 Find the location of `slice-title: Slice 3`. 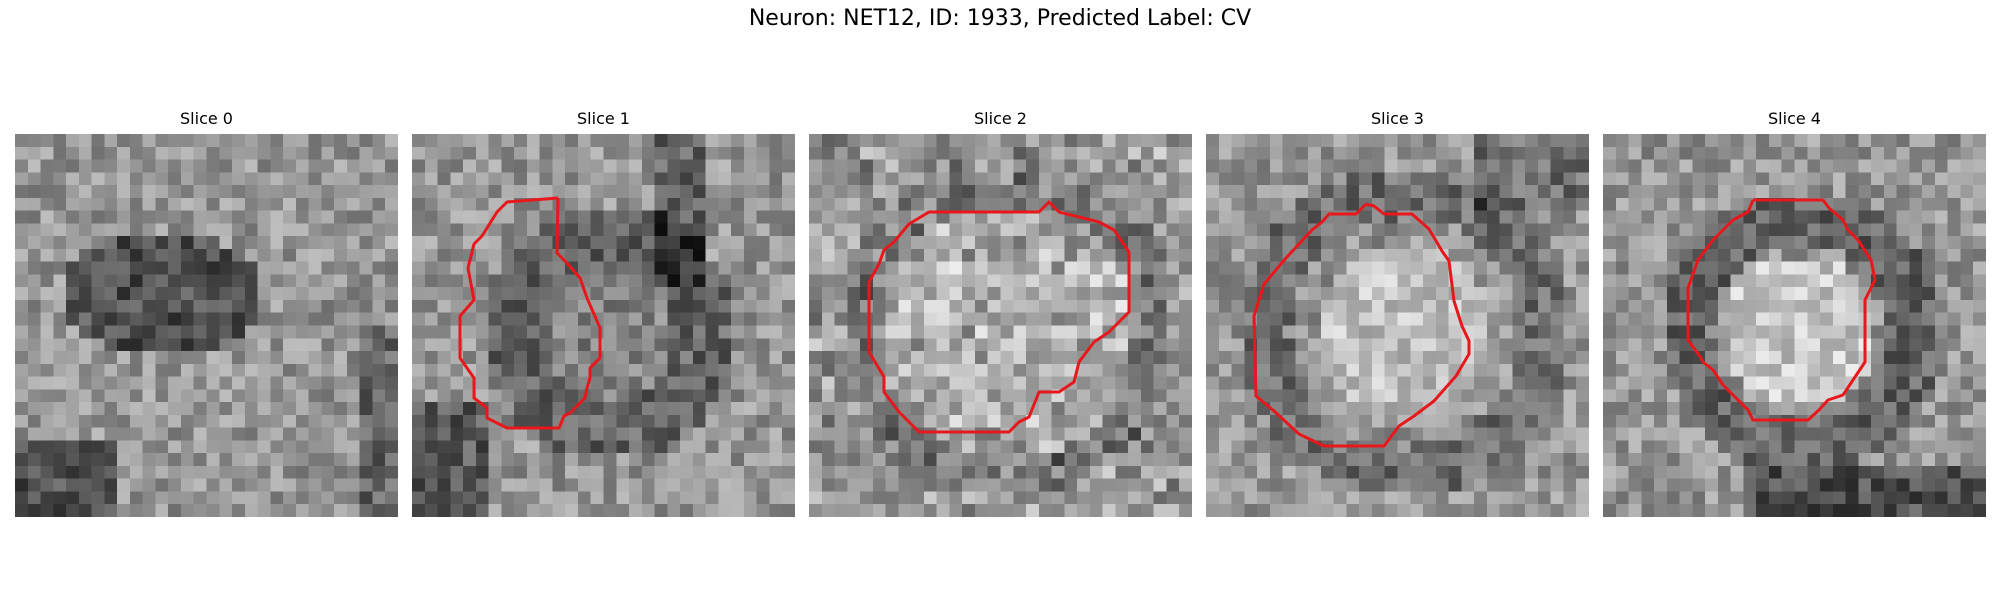

slice-title: Slice 3 is located at coordinates (1397, 118).